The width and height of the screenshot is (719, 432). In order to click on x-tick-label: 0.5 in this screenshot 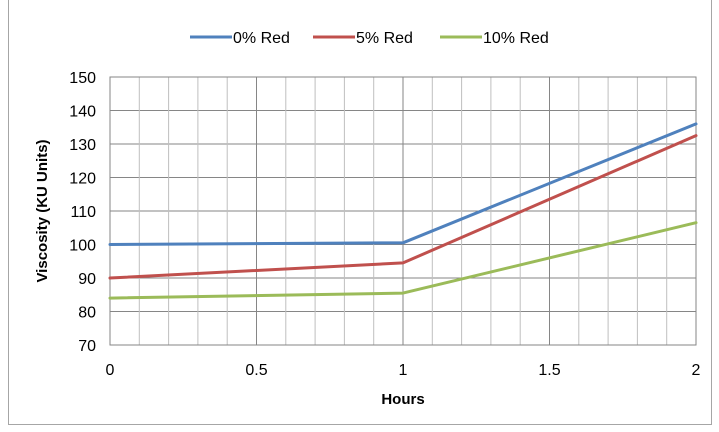, I will do `click(256, 370)`.